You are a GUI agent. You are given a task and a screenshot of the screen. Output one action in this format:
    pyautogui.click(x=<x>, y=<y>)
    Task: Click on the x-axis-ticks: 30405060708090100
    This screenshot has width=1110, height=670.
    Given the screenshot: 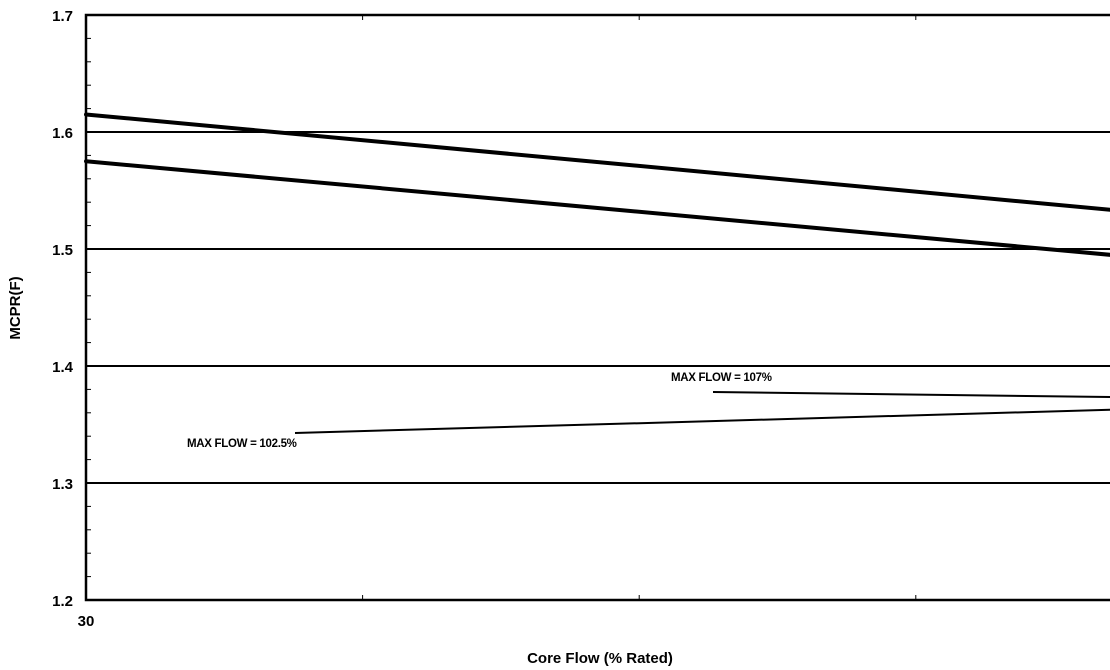 What is the action you would take?
    pyautogui.click(x=86, y=621)
    